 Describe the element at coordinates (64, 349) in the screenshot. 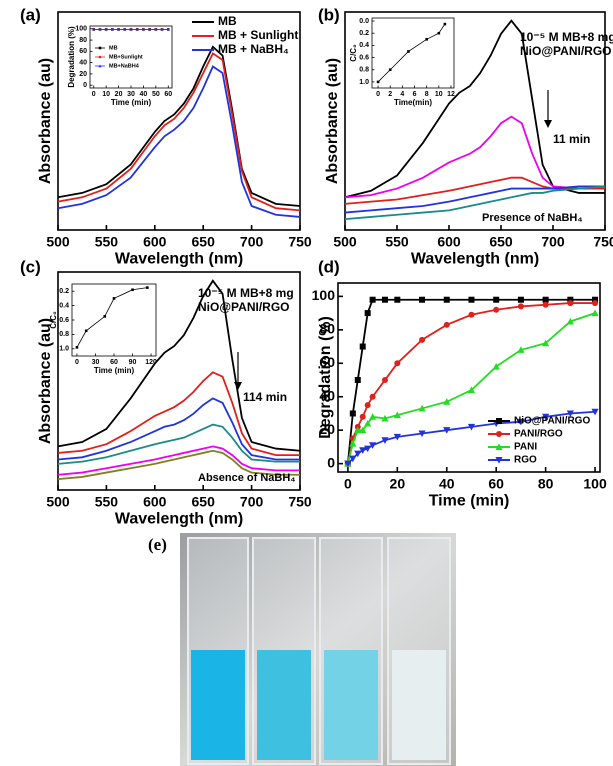

I see `y-tick-label: 1.0` at that location.